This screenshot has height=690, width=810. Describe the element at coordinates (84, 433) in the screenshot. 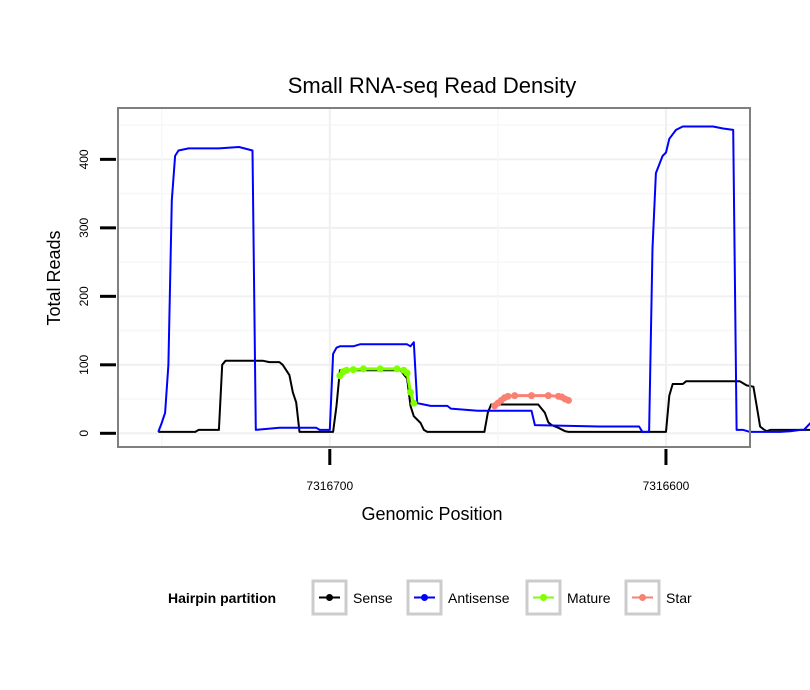

I see `y-tick-label: 0` at that location.